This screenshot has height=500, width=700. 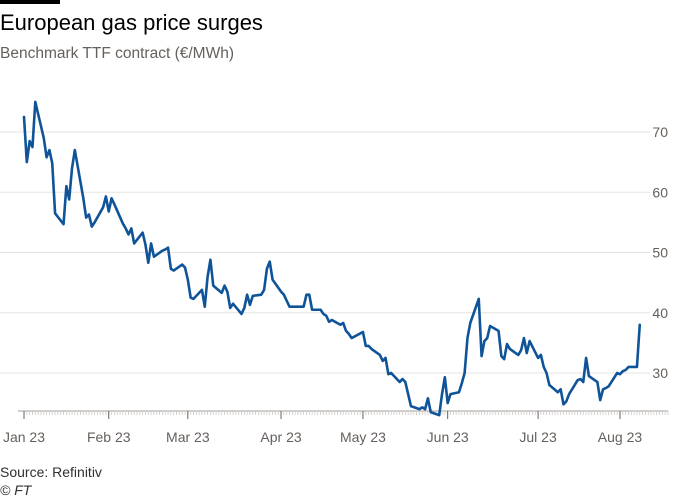 What do you see at coordinates (363, 437) in the screenshot?
I see `x-tick-label: May 23` at bounding box center [363, 437].